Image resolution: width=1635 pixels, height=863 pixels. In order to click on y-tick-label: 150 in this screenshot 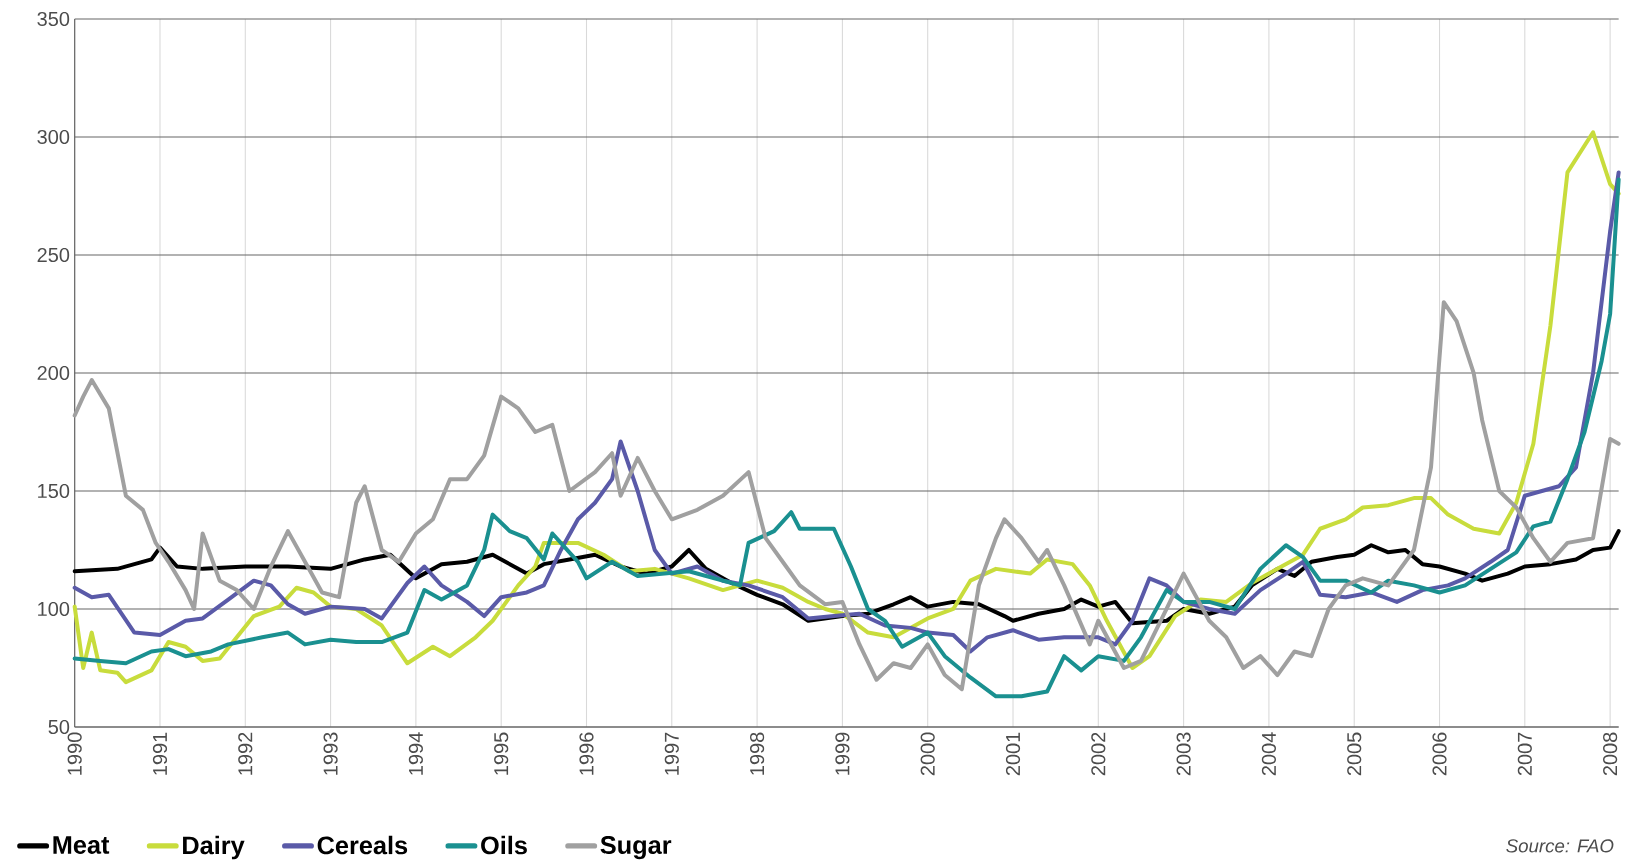, I will do `click(54, 491)`.